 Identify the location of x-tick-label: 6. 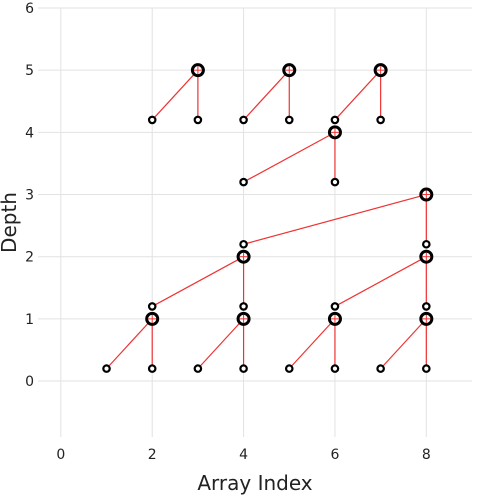
(334, 455).